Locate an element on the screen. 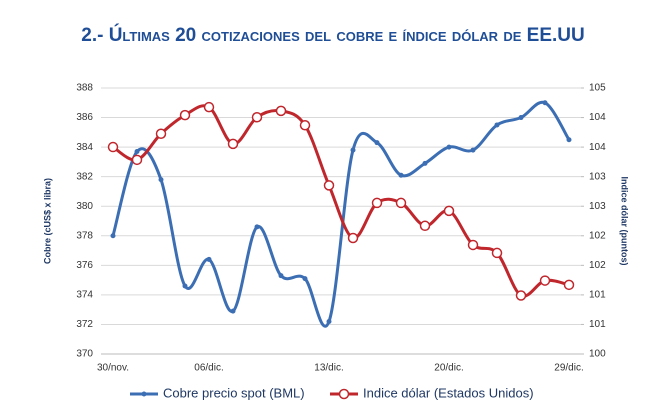 The height and width of the screenshot is (420, 667). y-tick-label: 380 is located at coordinates (84, 206).